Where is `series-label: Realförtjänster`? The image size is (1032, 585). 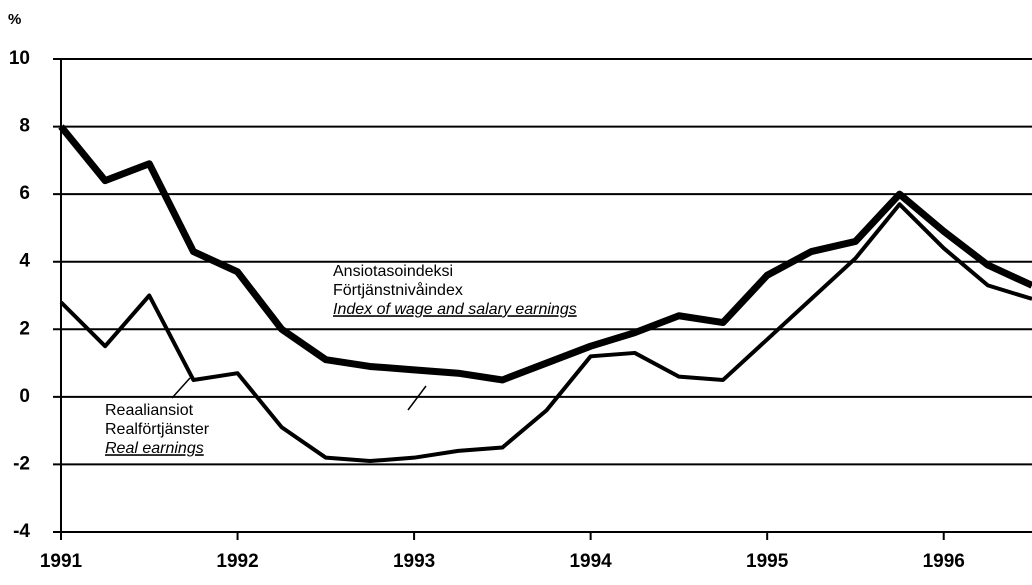 series-label: Realförtjänster is located at coordinates (157, 429).